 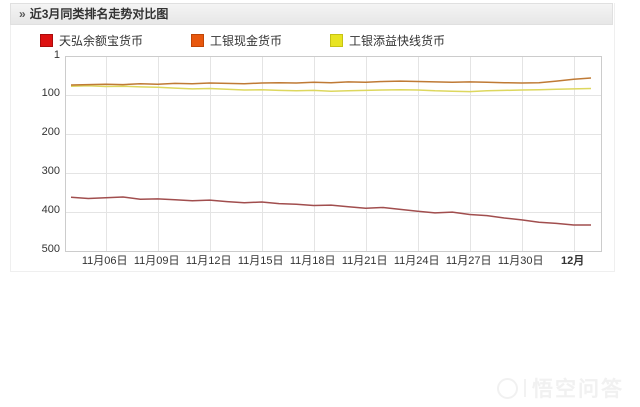 What do you see at coordinates (50, 171) in the screenshot?
I see `y-axis-tick-label: 300` at bounding box center [50, 171].